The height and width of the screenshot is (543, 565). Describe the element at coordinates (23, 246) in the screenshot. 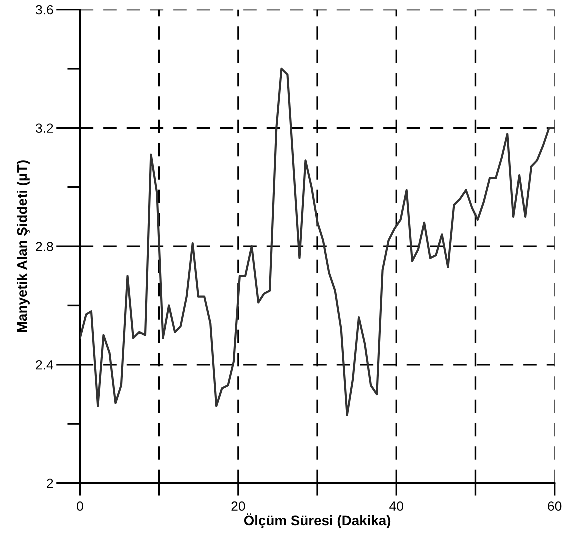

I see `y-axis-title: Manyetik Alan Şiddeti (μT)` at that location.